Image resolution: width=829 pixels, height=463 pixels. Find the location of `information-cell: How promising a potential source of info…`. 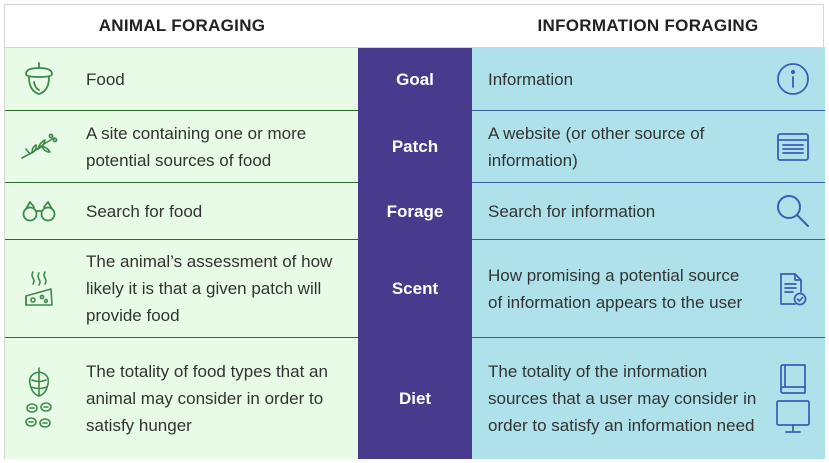

information-cell: How promising a potential source of info… is located at coordinates (648, 289).